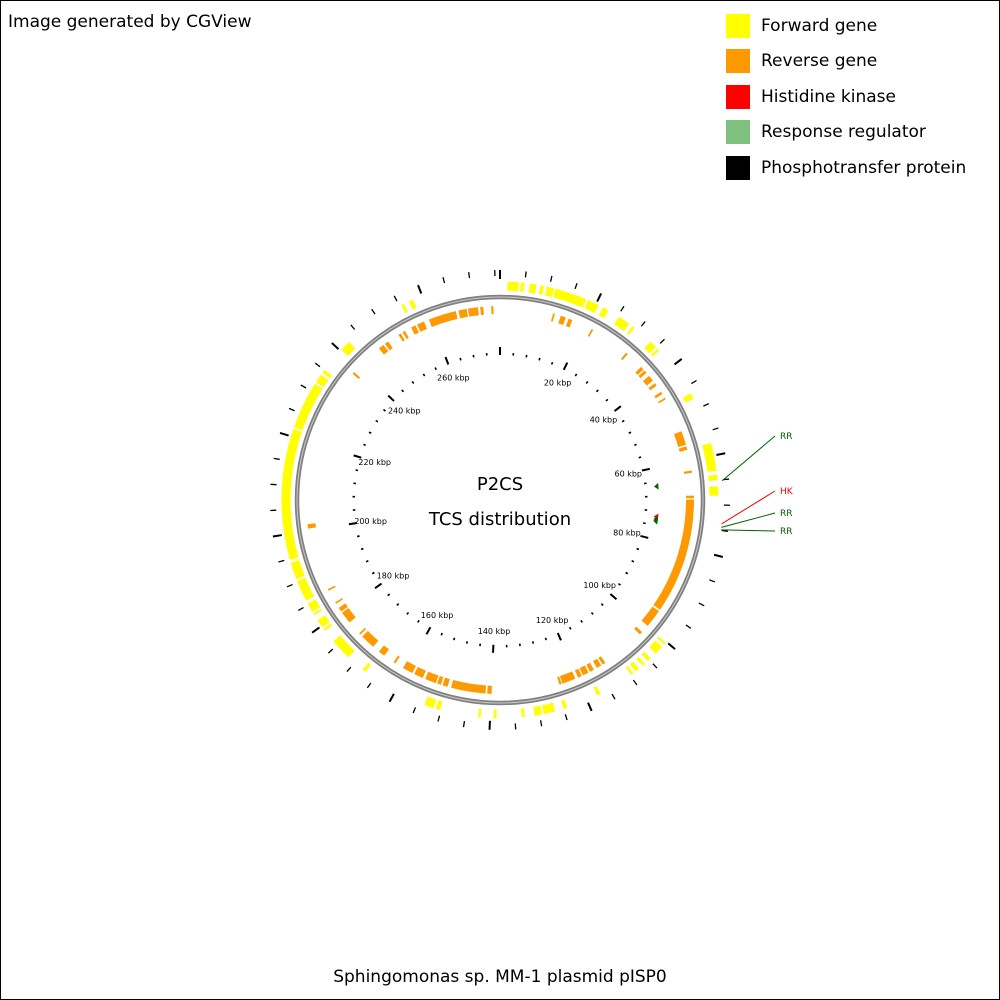 The width and height of the screenshot is (1000, 1000). I want to click on legend-swatch-reverse-gene, so click(738, 61).